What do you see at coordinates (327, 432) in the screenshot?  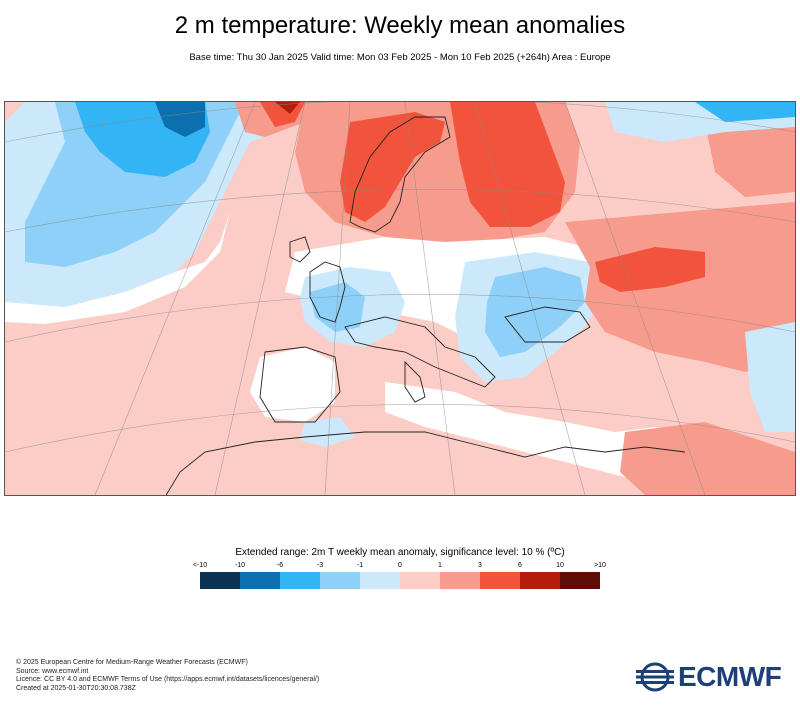 I see `iberia-cold` at bounding box center [327, 432].